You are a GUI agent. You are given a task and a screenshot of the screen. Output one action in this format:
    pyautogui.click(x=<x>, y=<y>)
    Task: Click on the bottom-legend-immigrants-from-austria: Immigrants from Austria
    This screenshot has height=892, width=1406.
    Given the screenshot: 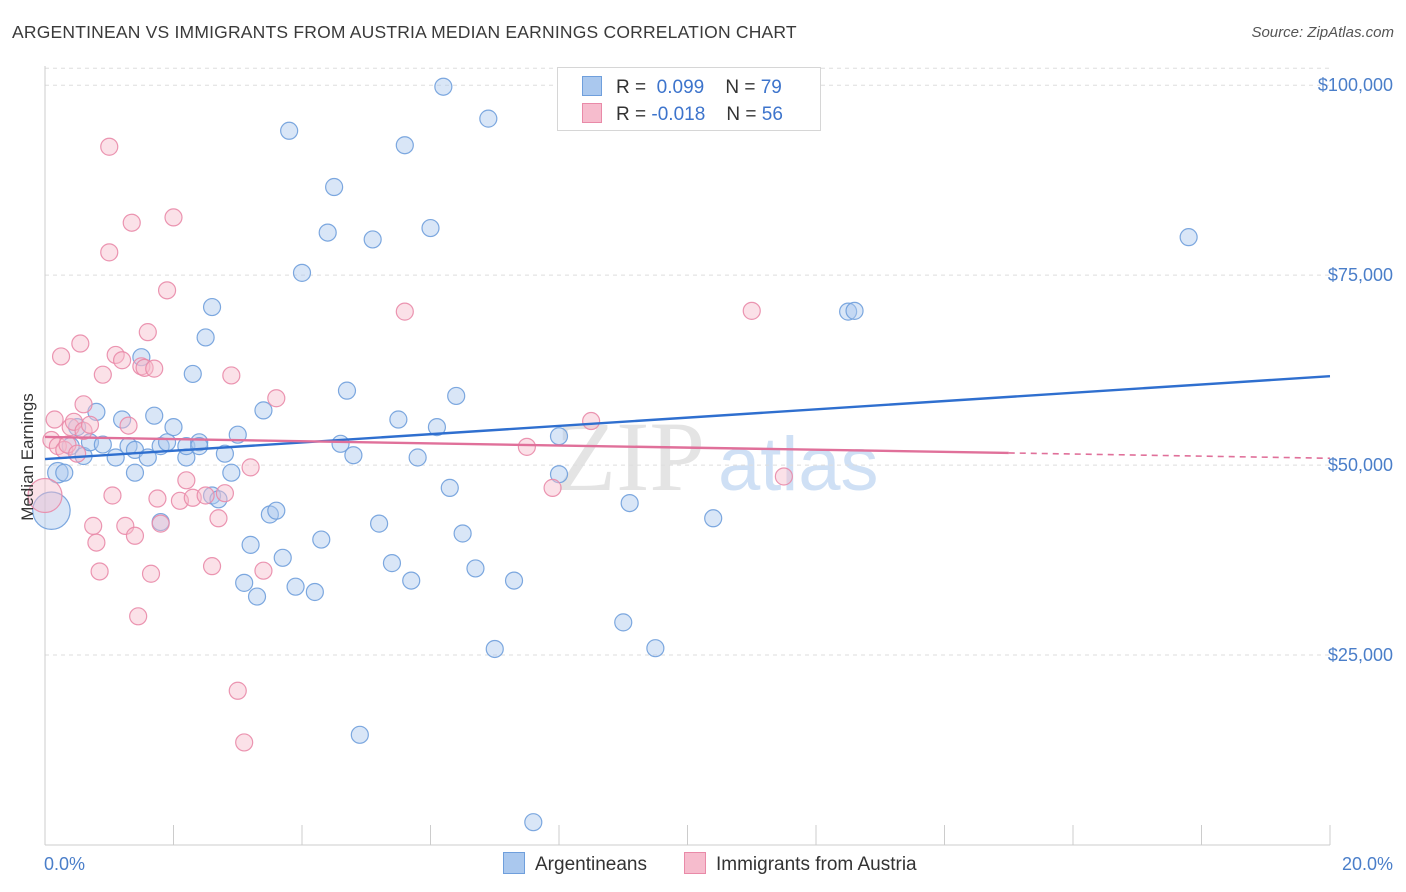 What is the action you would take?
    pyautogui.click(x=800, y=864)
    